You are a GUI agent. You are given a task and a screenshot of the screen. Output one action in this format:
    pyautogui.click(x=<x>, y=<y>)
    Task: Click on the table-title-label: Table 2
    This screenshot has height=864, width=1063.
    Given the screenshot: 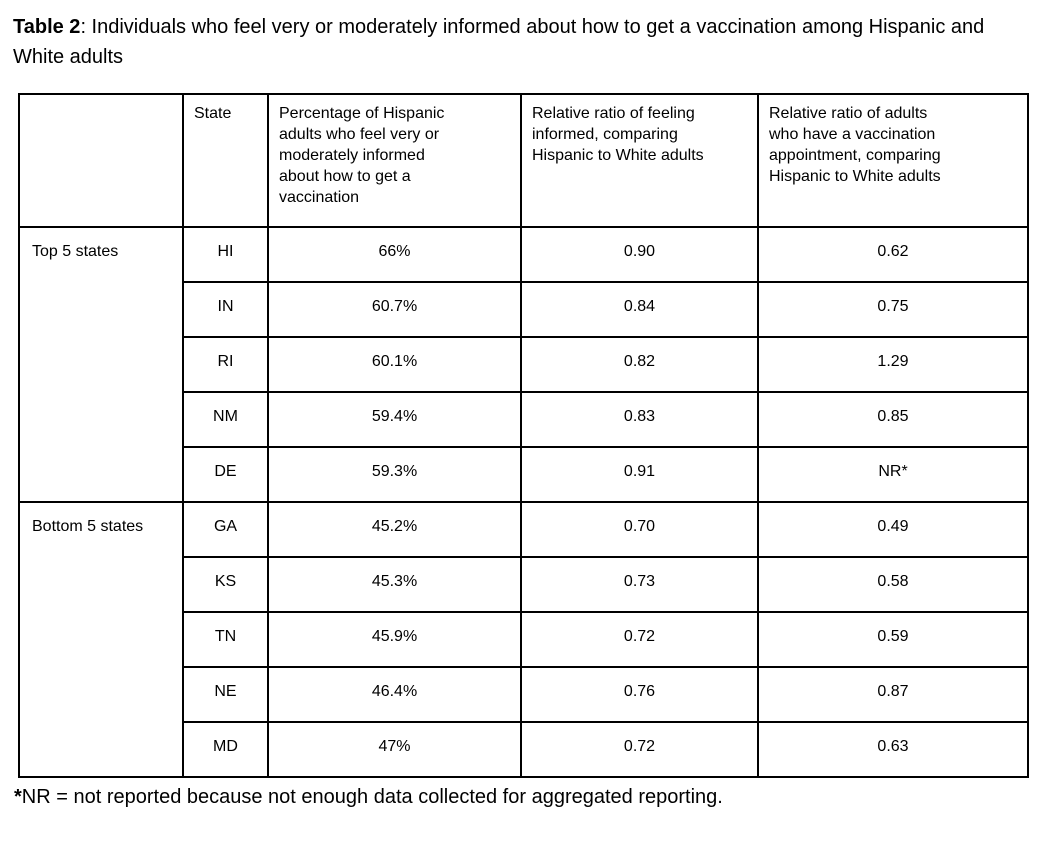 What is the action you would take?
    pyautogui.click(x=47, y=27)
    